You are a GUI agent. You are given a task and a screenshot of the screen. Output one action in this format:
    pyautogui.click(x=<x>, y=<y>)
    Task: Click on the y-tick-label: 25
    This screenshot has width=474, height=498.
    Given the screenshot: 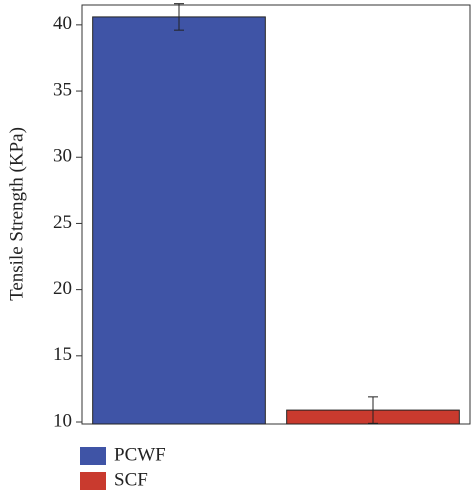 What is the action you would take?
    pyautogui.click(x=62, y=222)
    